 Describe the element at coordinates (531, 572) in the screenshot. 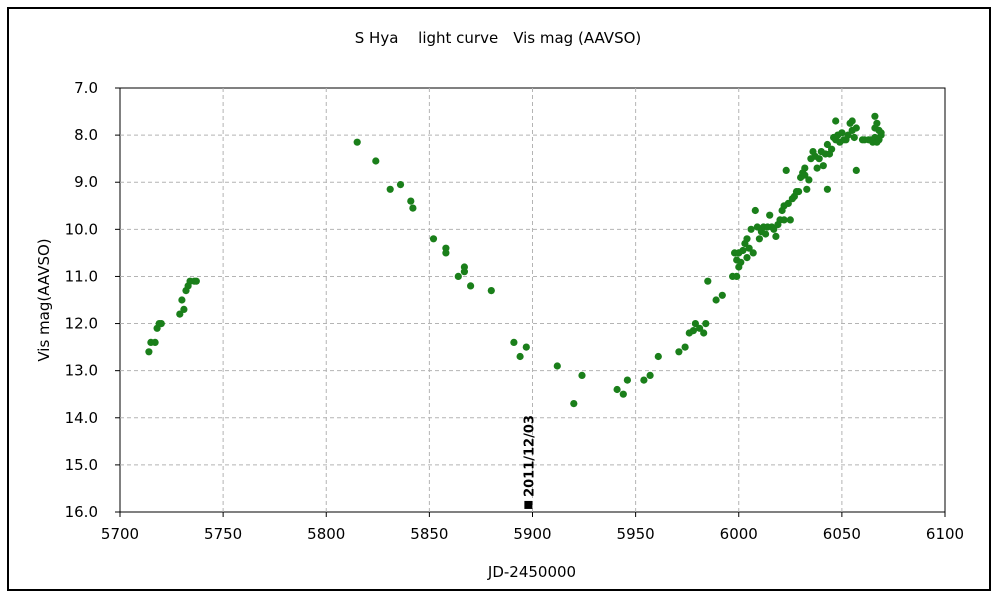

I see `x-axis-label: JD-2450000` at that location.